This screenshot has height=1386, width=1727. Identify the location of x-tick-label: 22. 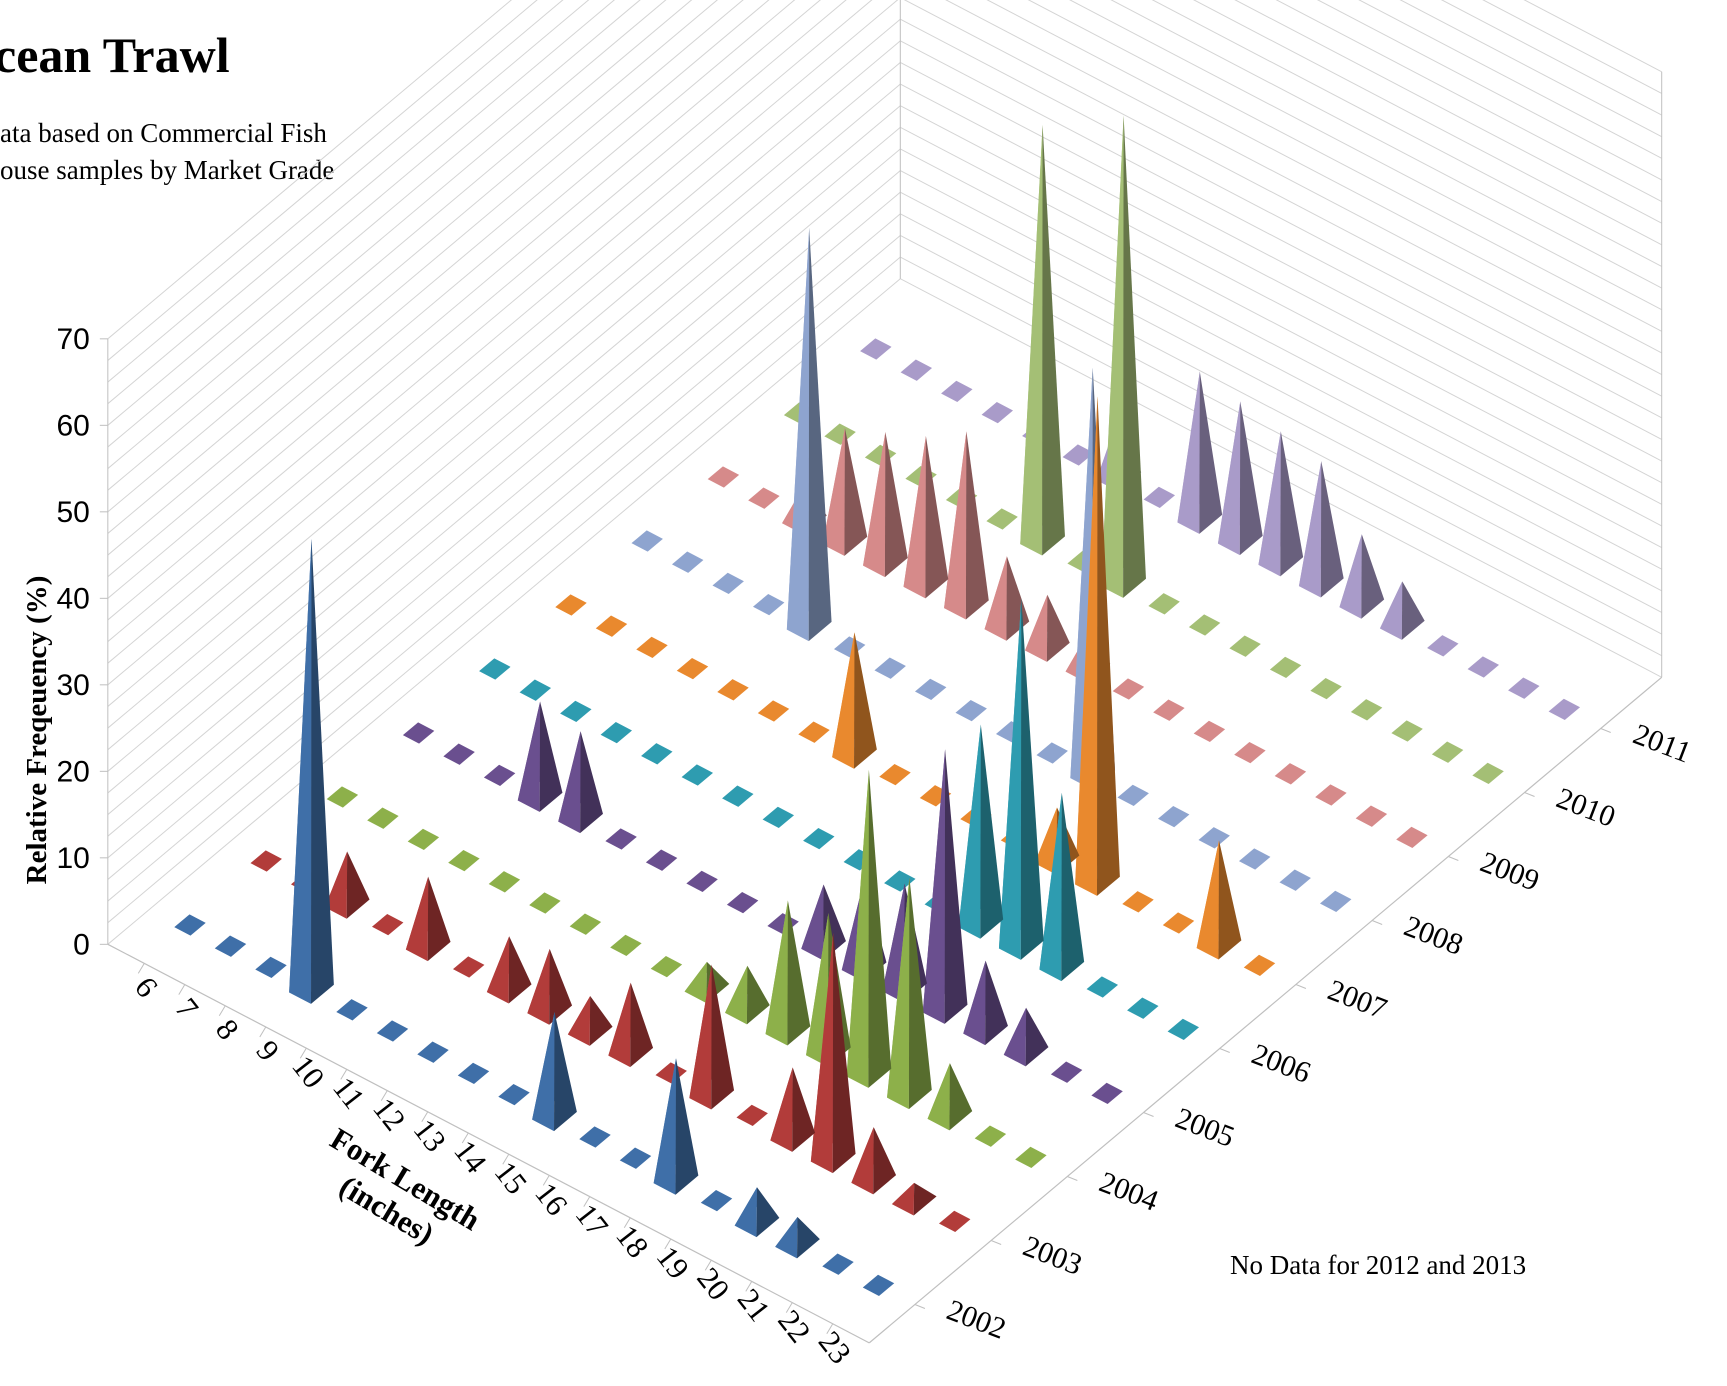
(794, 1326).